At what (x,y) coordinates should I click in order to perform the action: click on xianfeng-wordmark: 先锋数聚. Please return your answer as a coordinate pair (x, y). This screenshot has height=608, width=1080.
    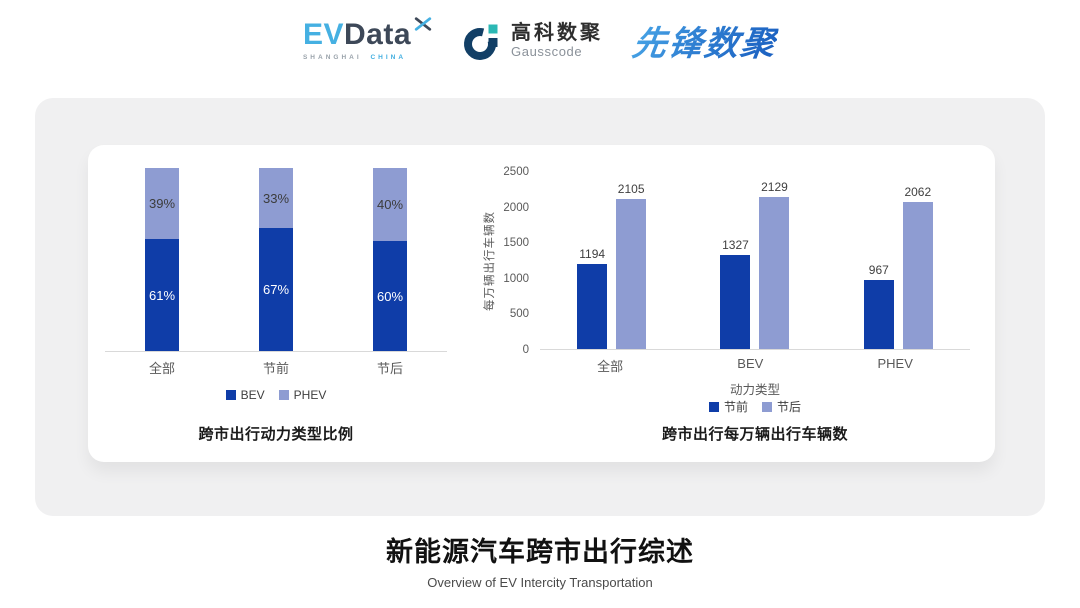
    Looking at the image, I should click on (705, 40).